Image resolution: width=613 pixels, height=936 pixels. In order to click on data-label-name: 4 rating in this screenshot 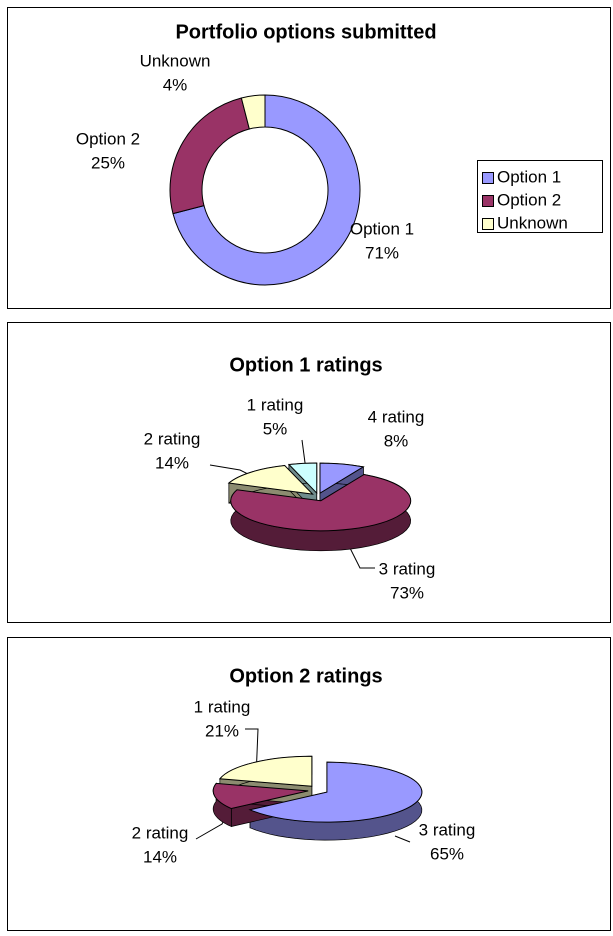, I will do `click(396, 416)`.